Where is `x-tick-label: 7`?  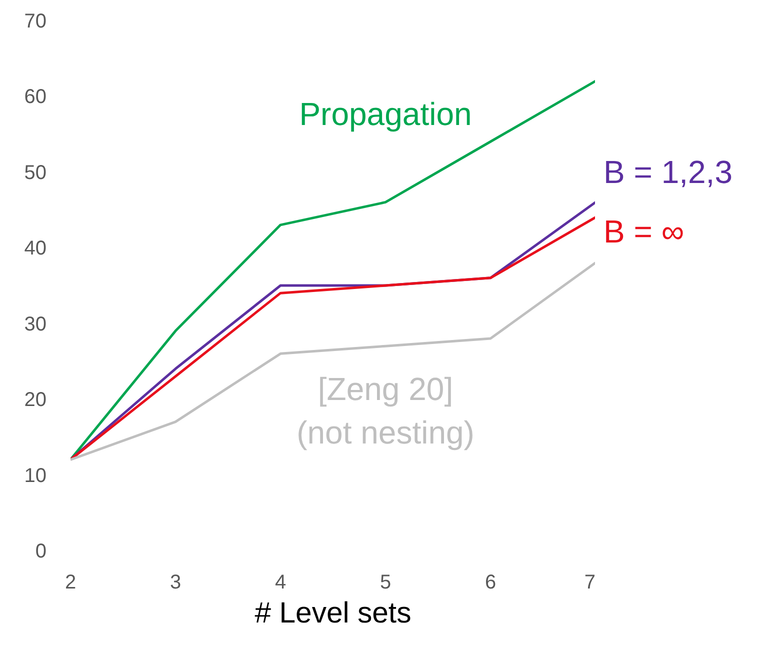
x-tick-label: 7 is located at coordinates (590, 583).